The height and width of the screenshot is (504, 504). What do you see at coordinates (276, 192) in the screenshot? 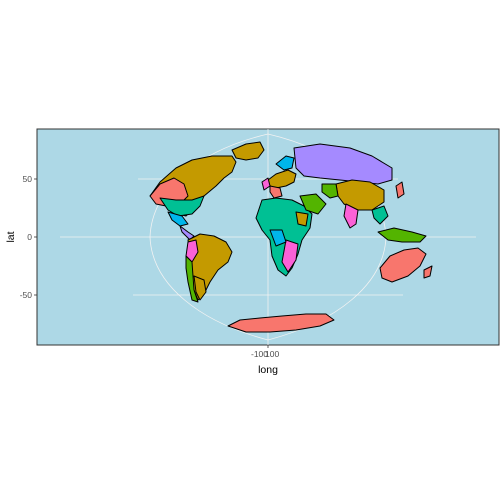
I see `country-france` at bounding box center [276, 192].